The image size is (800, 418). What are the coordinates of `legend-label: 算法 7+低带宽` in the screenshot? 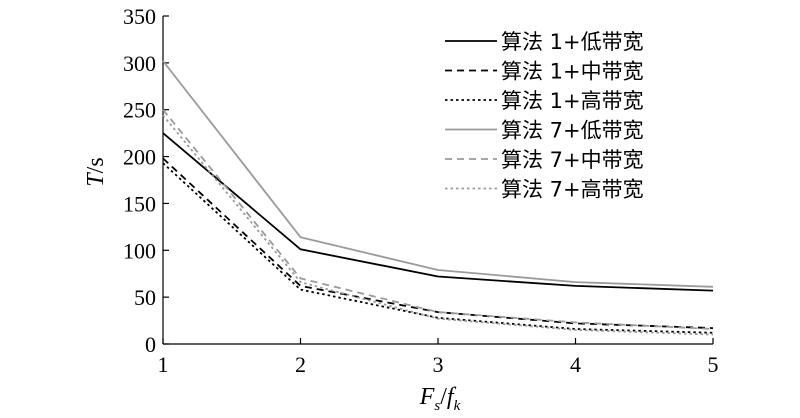 It's located at (572, 131).